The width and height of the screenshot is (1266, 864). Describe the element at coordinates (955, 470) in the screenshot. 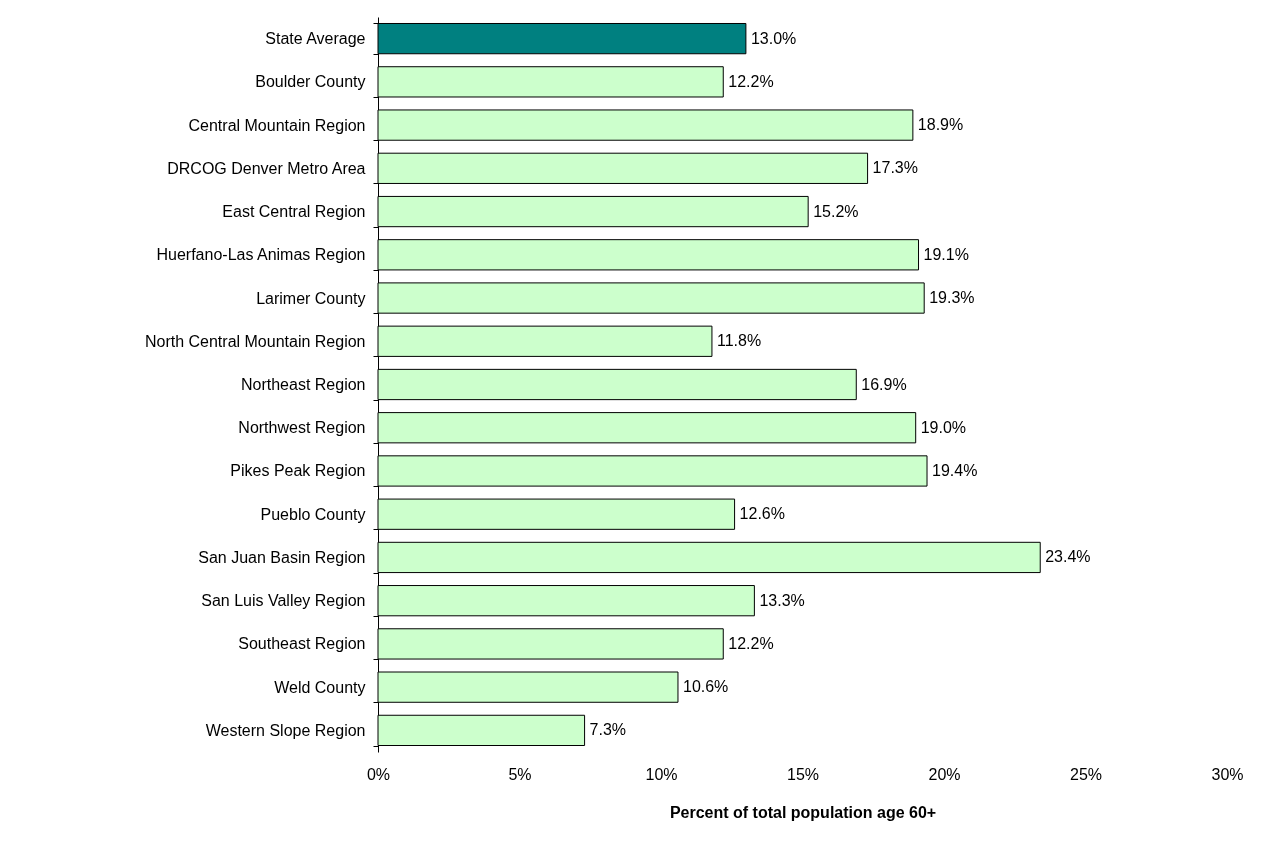

I see `data-label: 19.4%` at that location.